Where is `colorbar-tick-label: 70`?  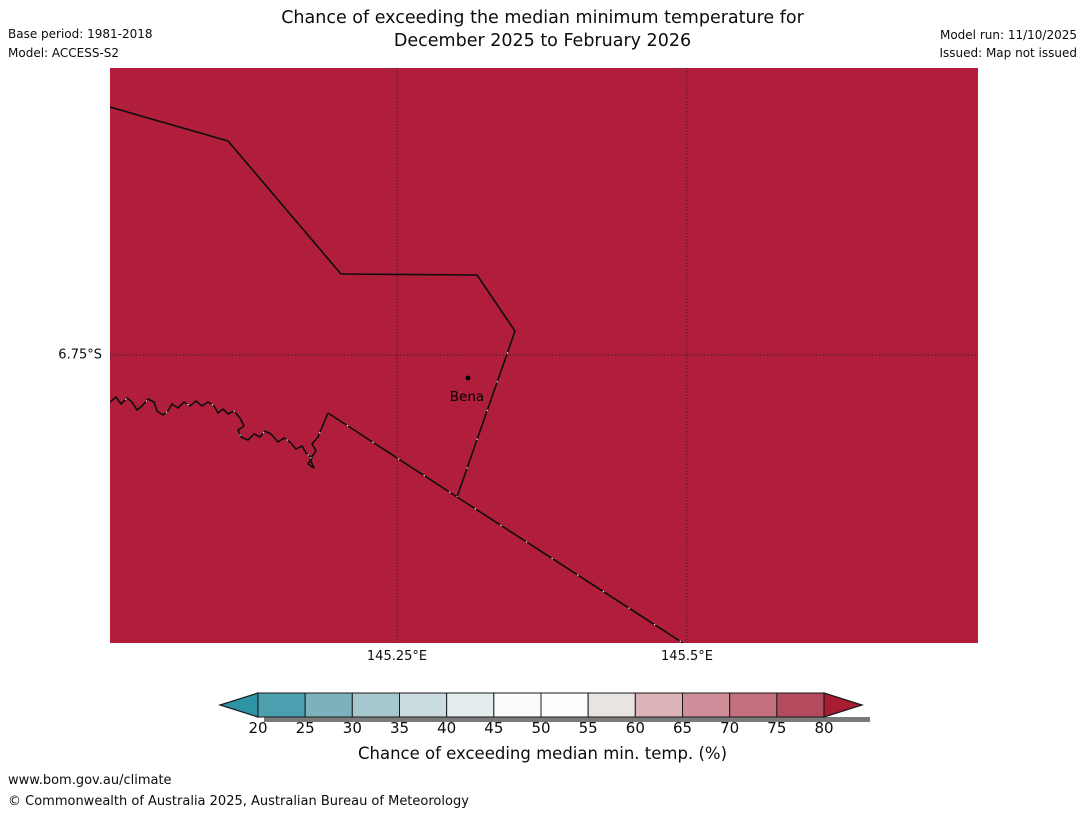
colorbar-tick-label: 70 is located at coordinates (730, 728).